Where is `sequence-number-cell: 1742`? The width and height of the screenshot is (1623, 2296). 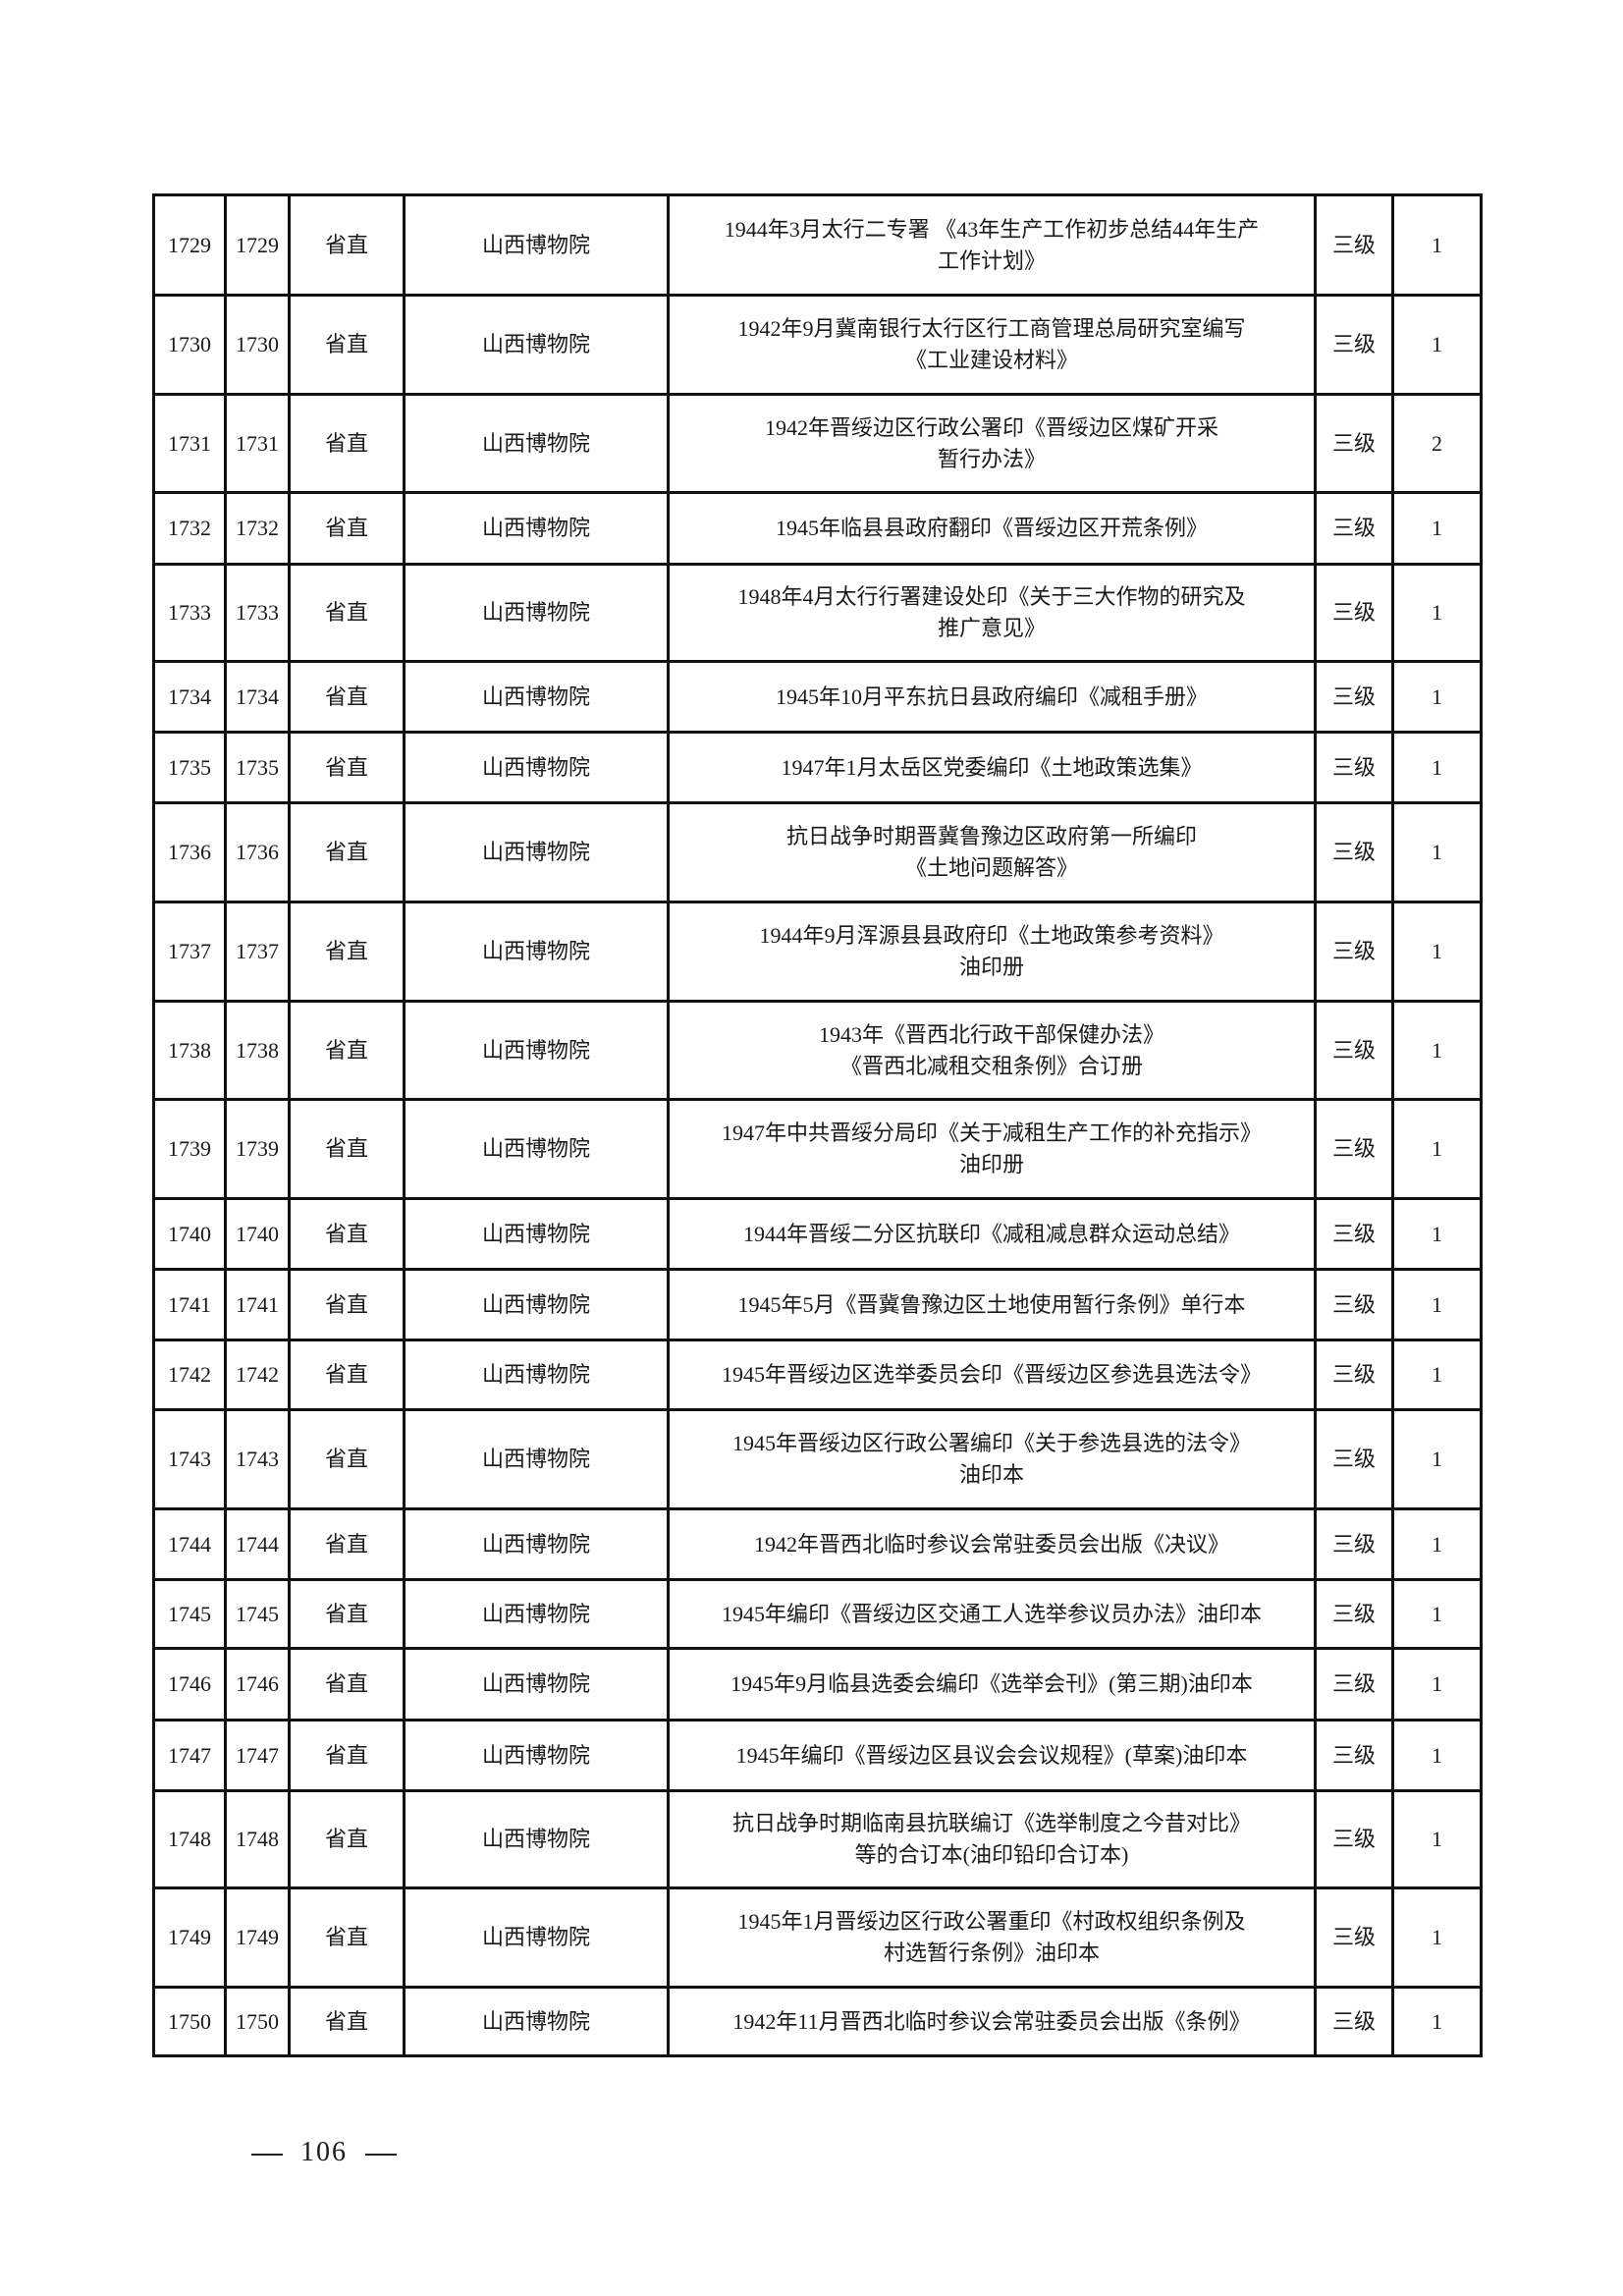
sequence-number-cell: 1742 is located at coordinates (189, 1375).